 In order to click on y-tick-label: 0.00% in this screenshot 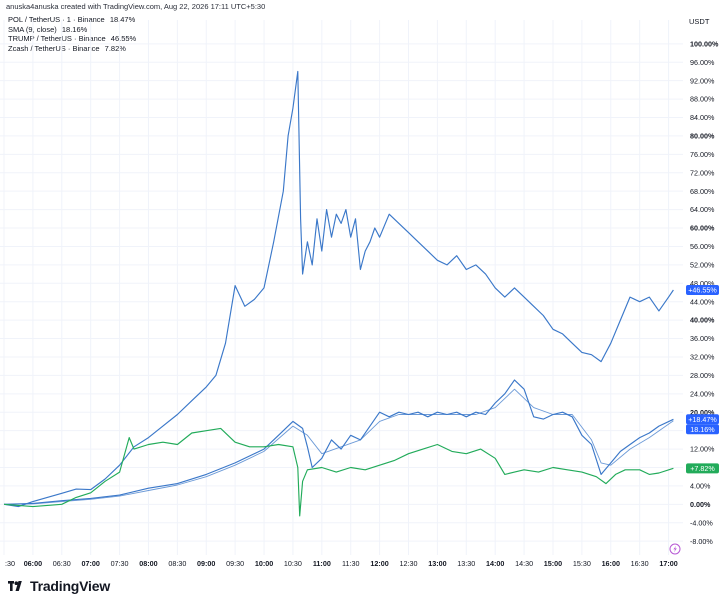, I will do `click(700, 504)`.